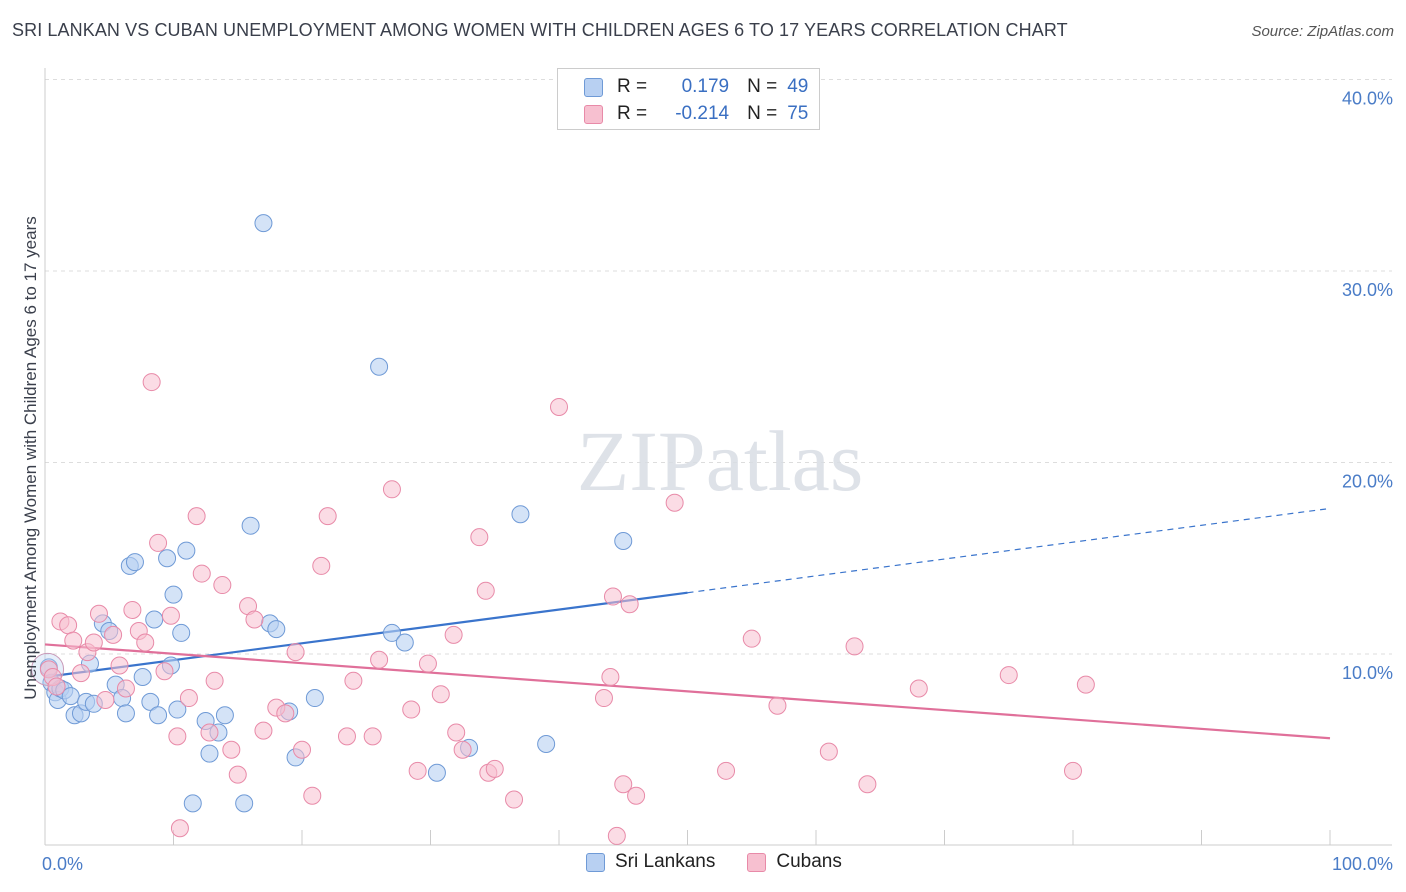  I want to click on legend-swatch-blue, so click(593, 87).